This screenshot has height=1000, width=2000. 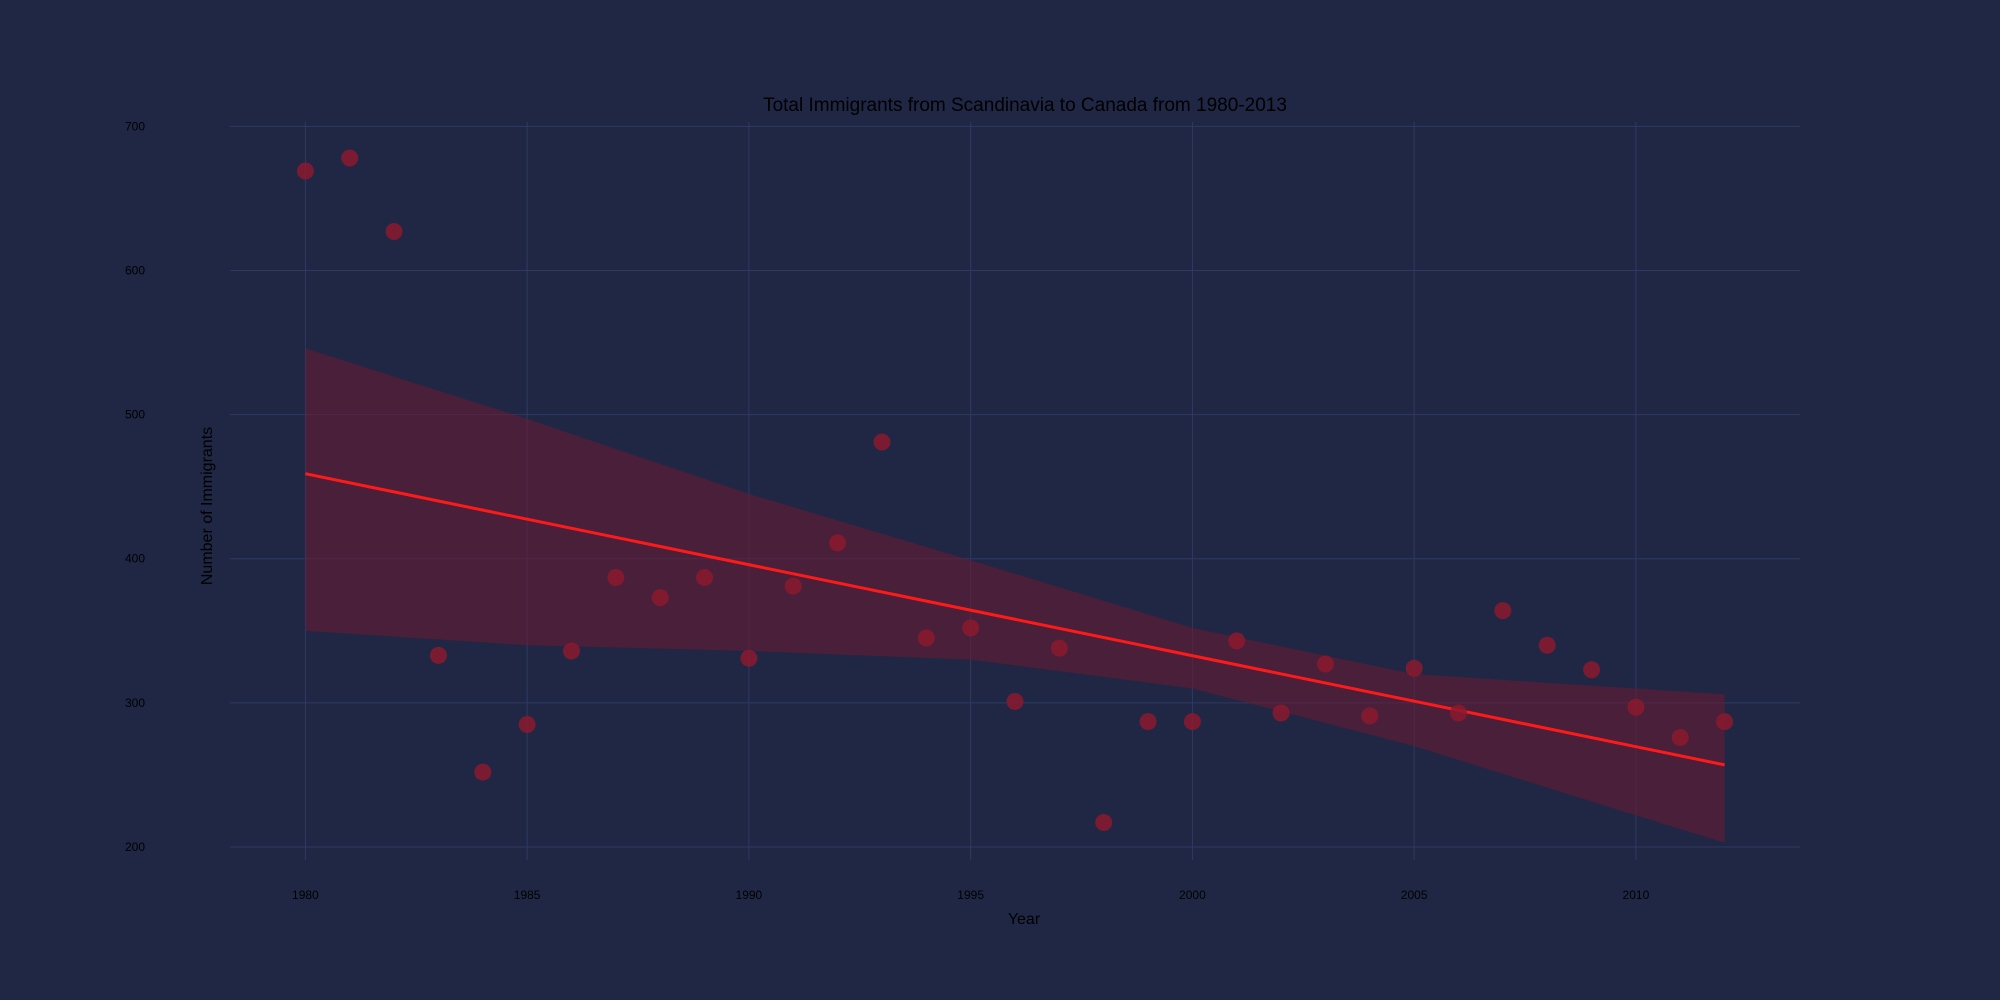 I want to click on x-tick-label: 1980, so click(x=305, y=895).